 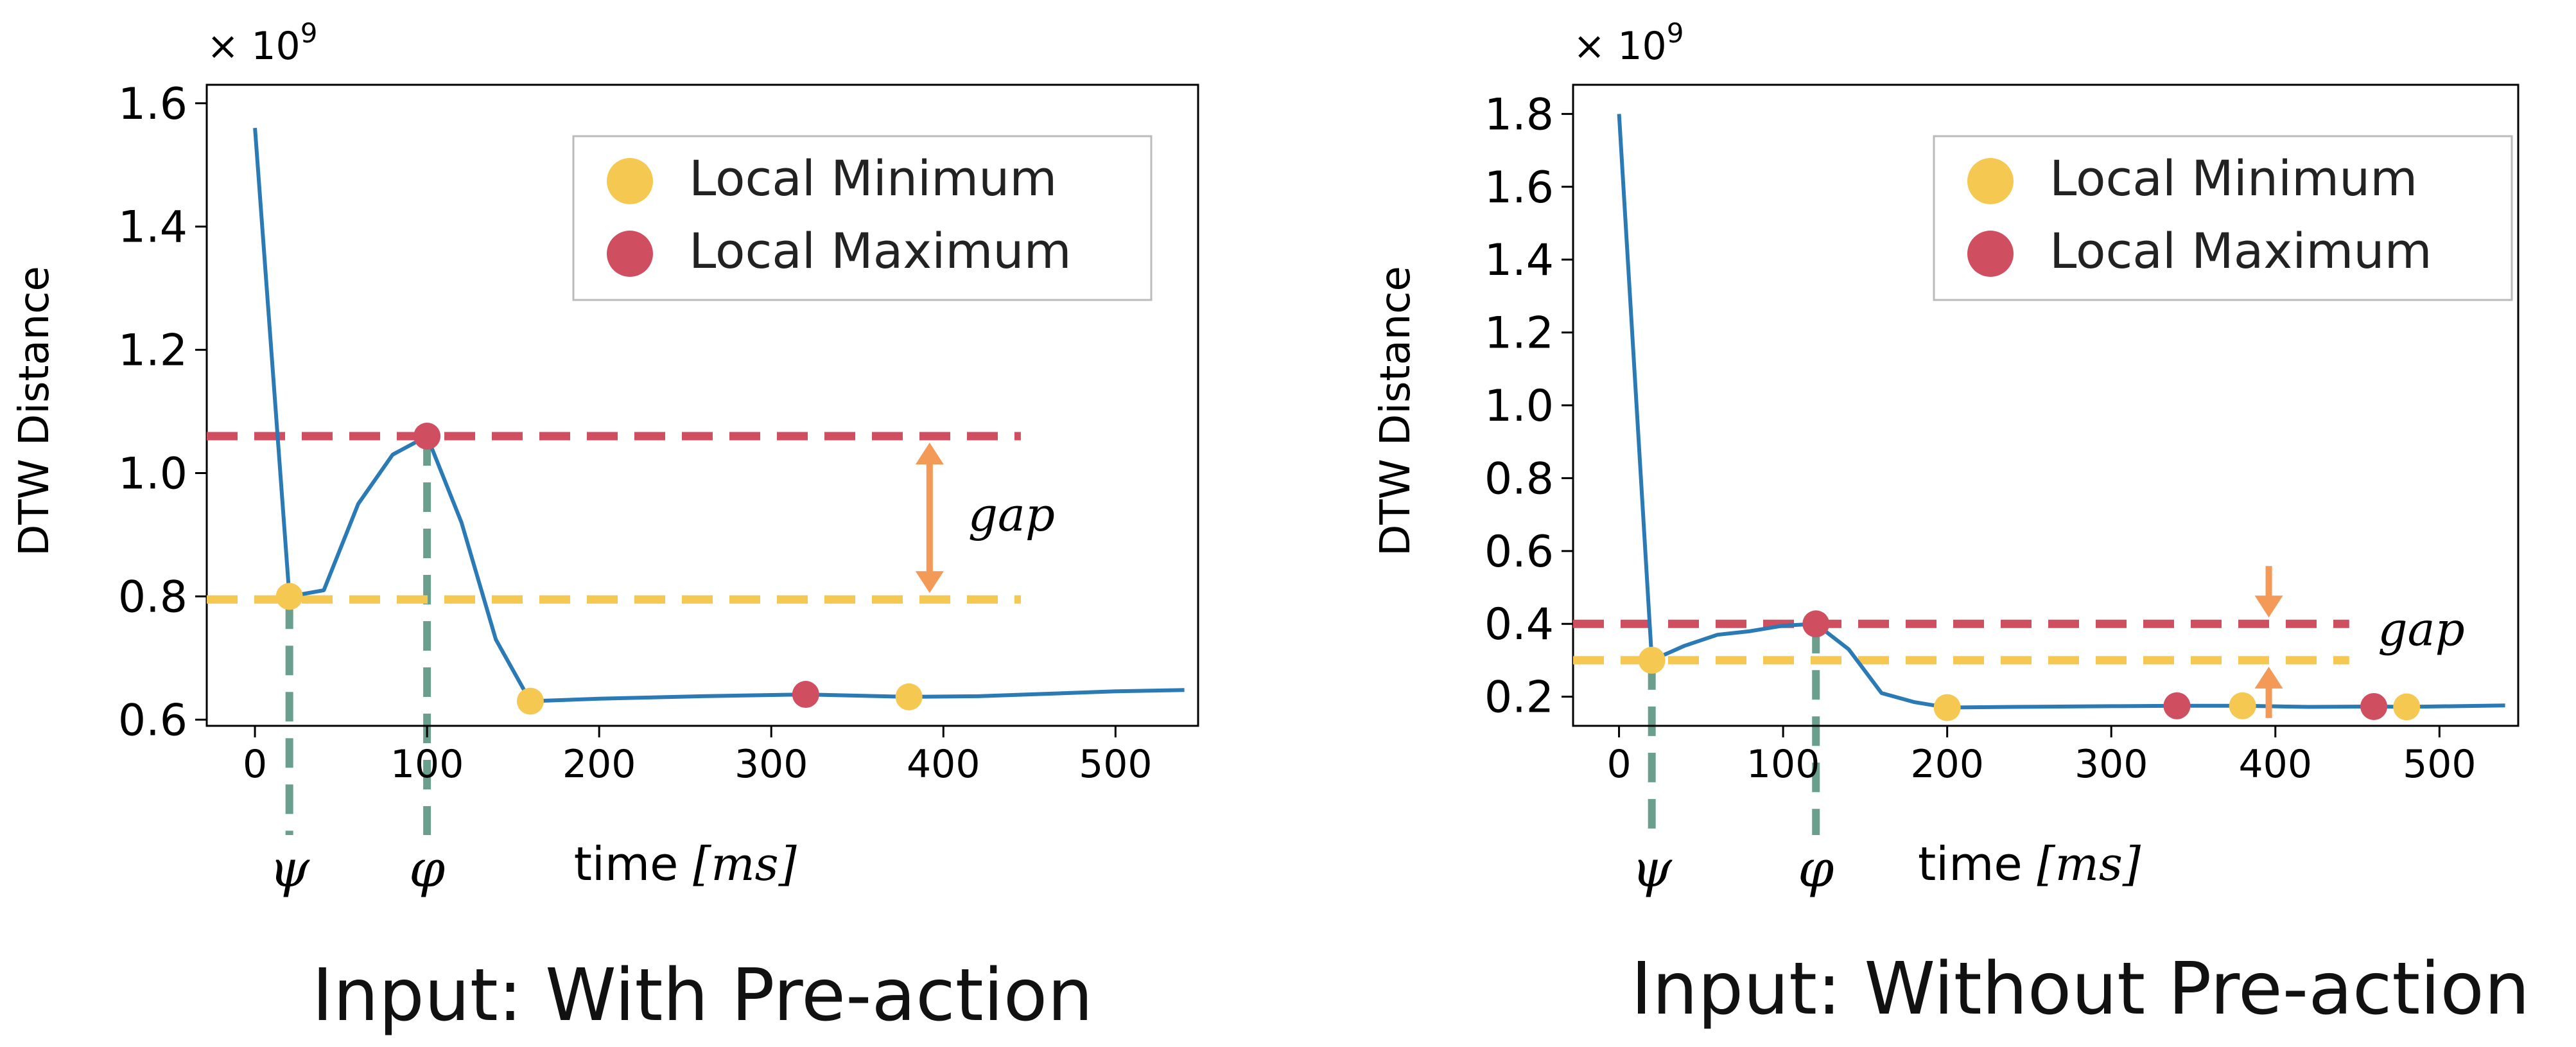 I want to click on y-tick-label: 1.8, so click(x=1519, y=114).